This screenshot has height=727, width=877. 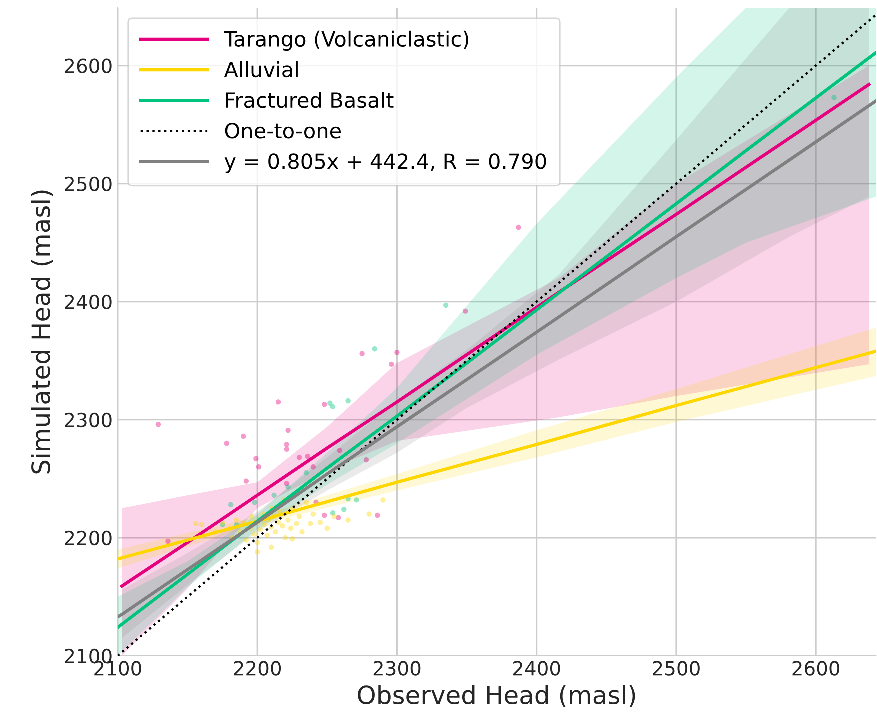 I want to click on x-tick-label: 2600, so click(x=816, y=668).